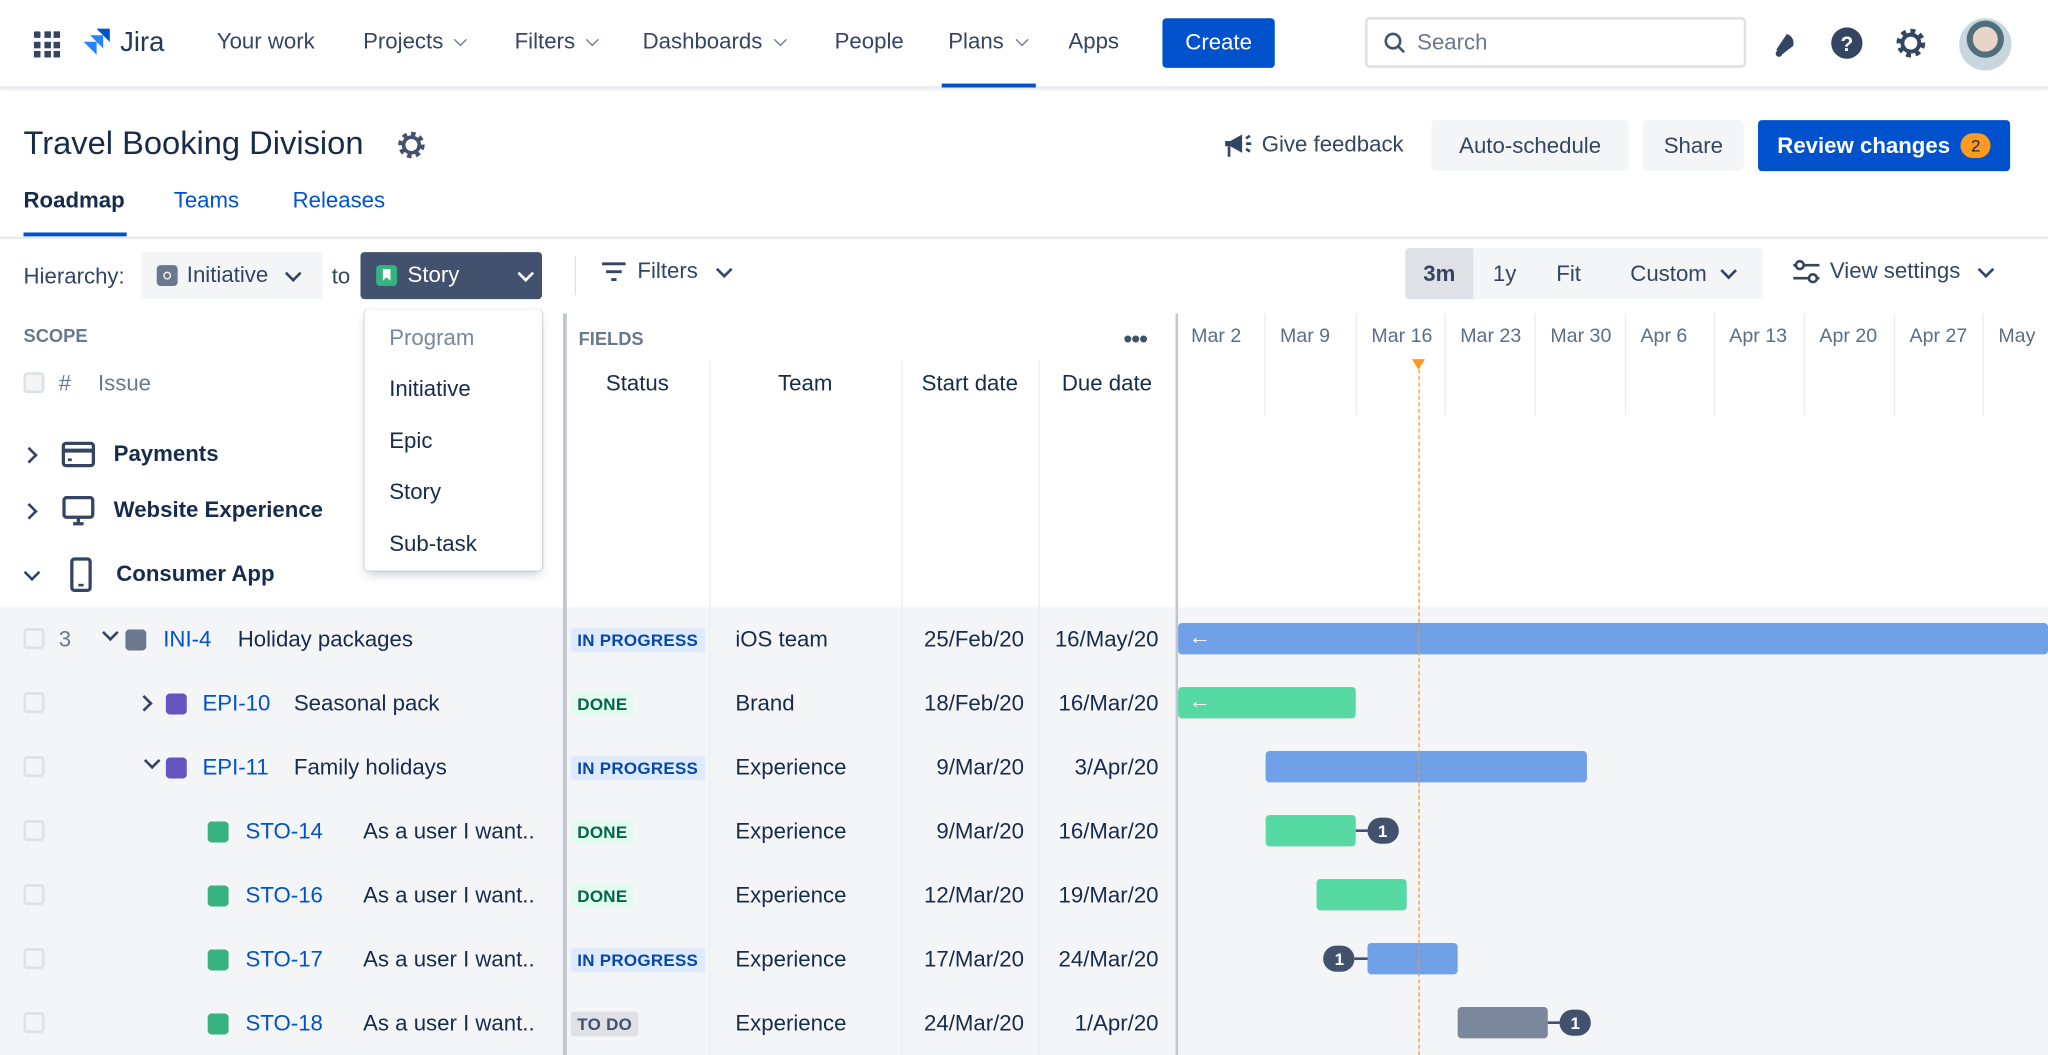 This screenshot has height=1055, width=2048. I want to click on review-changes-button: Review changes 2, so click(1884, 146).